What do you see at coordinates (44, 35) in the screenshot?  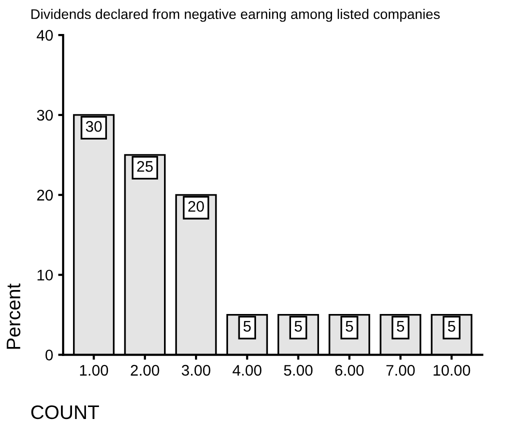 I see `y-tick-label: 40` at bounding box center [44, 35].